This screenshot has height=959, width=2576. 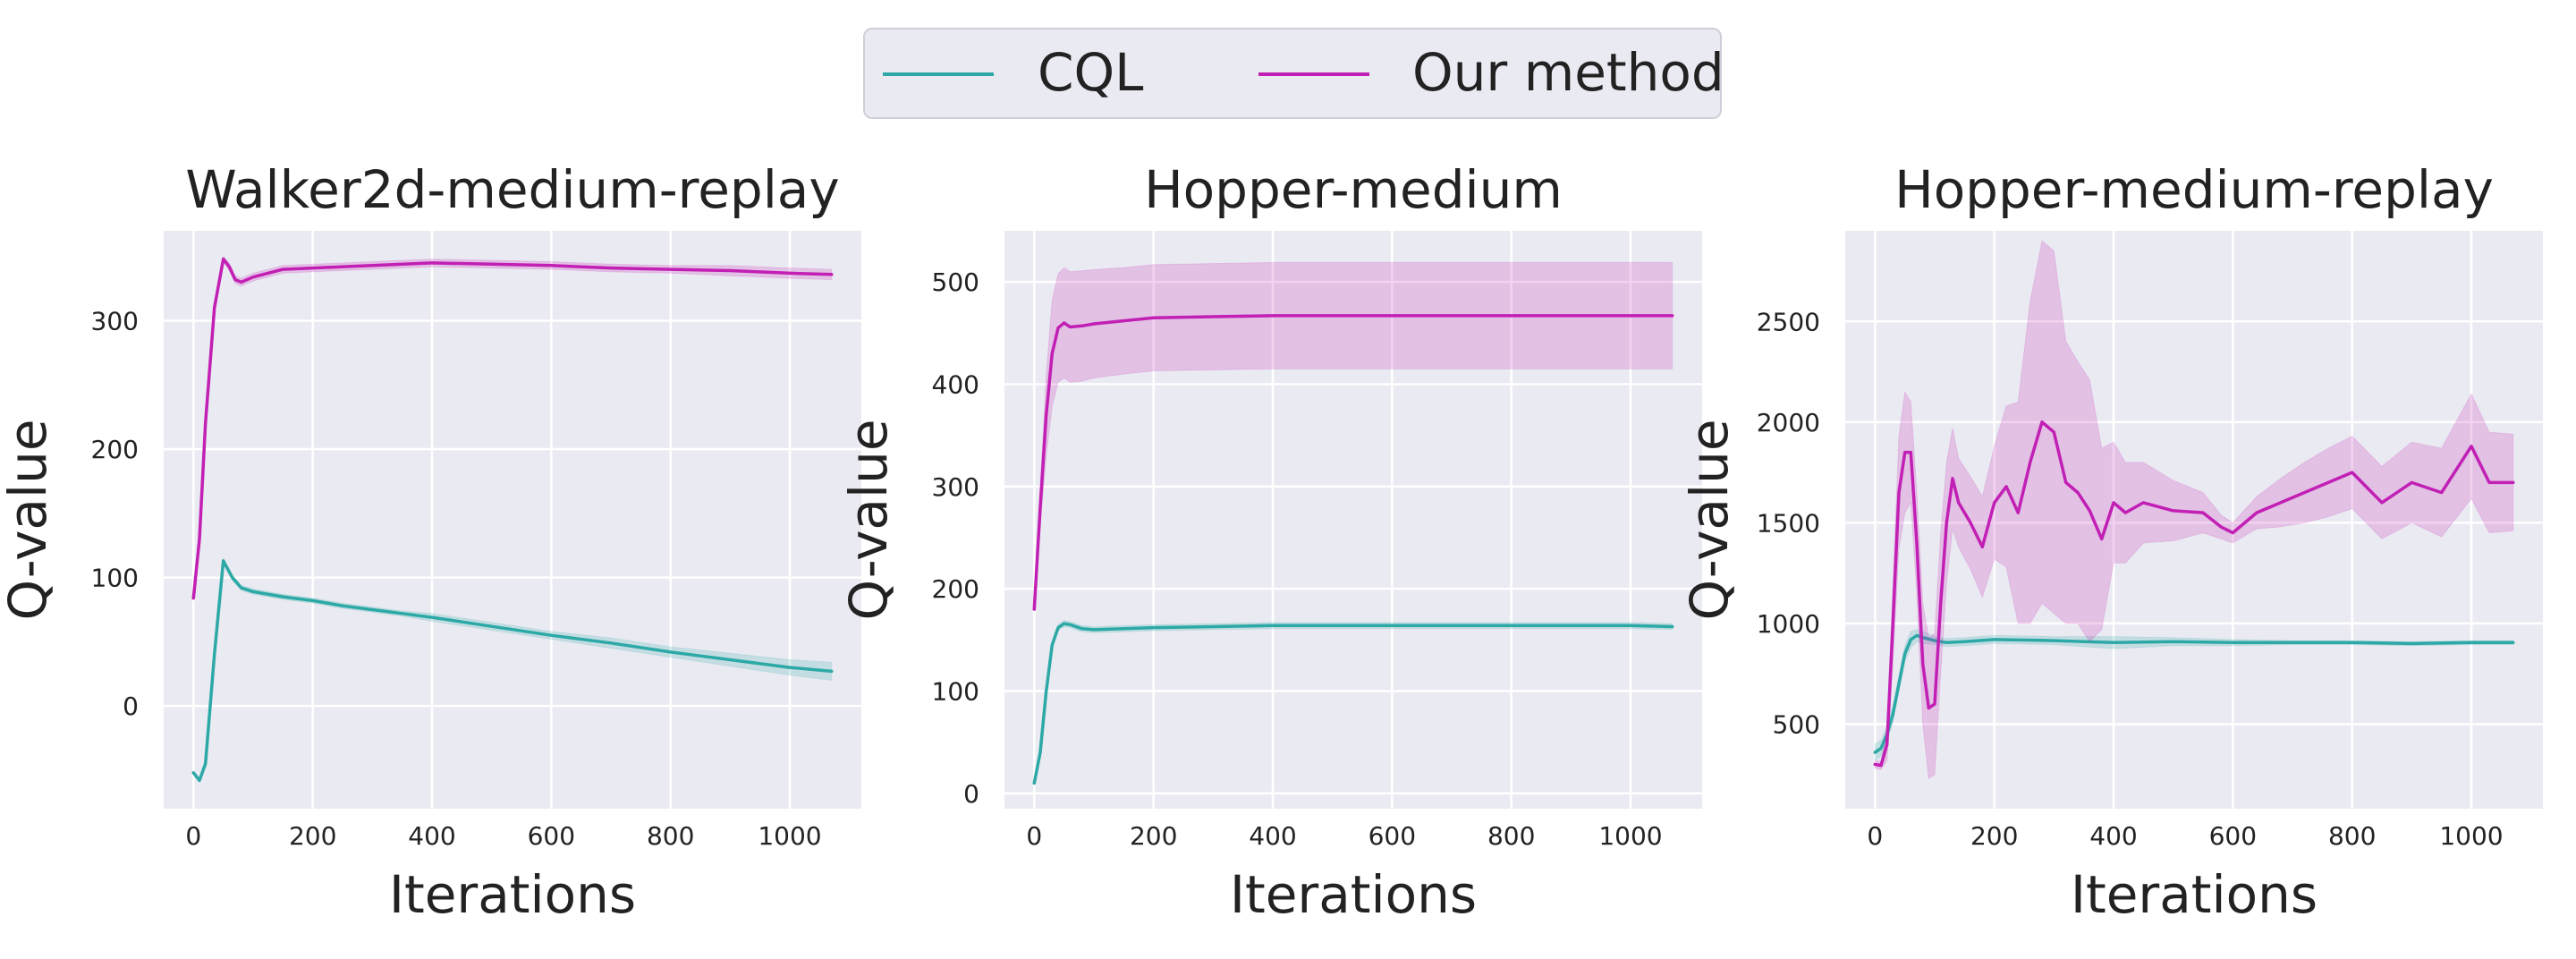 I want to click on chart-2-y-tick-label: 500, so click(x=955, y=282).